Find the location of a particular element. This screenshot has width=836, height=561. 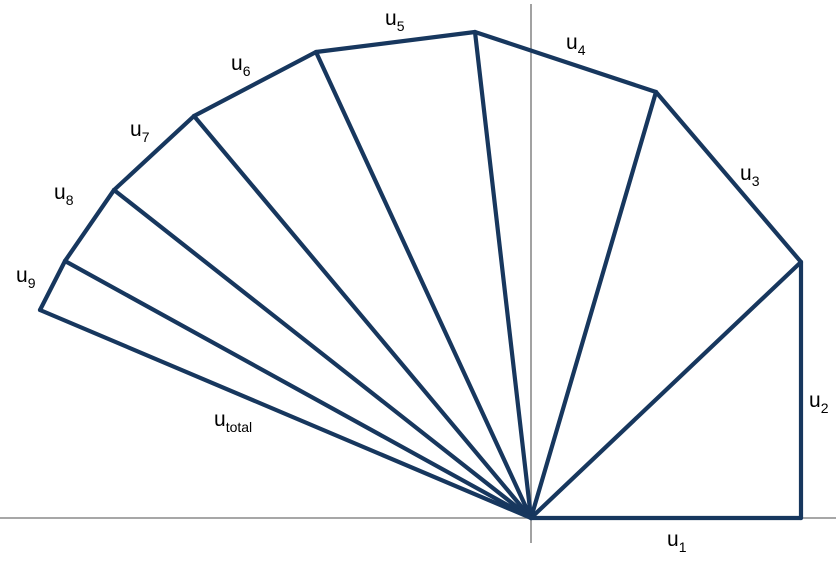

label-u4-sub: 4 is located at coordinates (582, 50).